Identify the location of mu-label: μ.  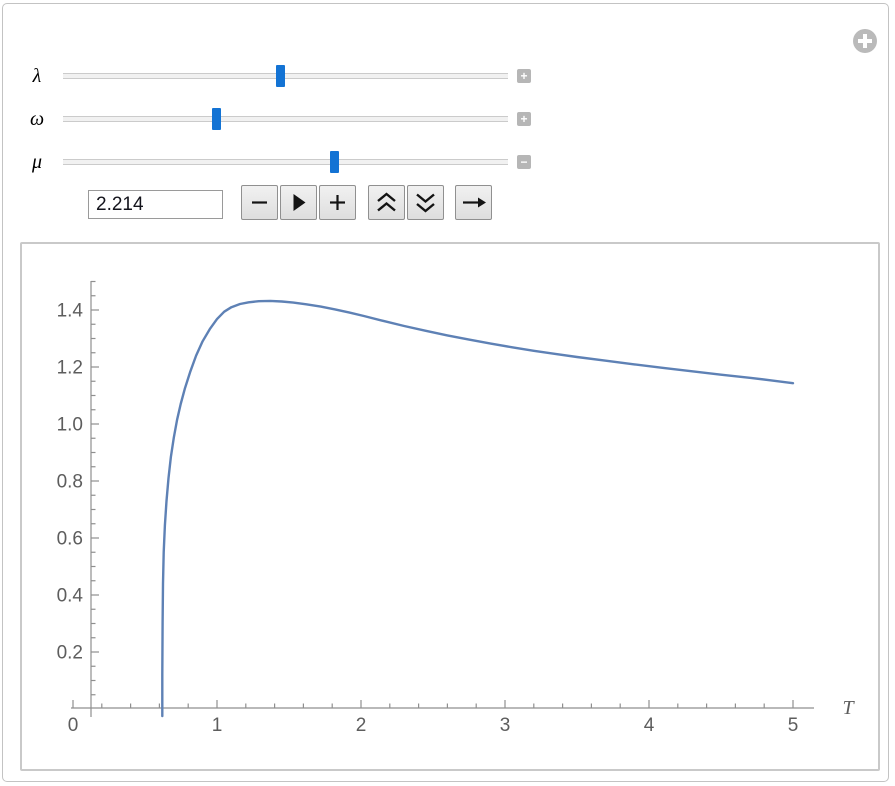
(37, 162).